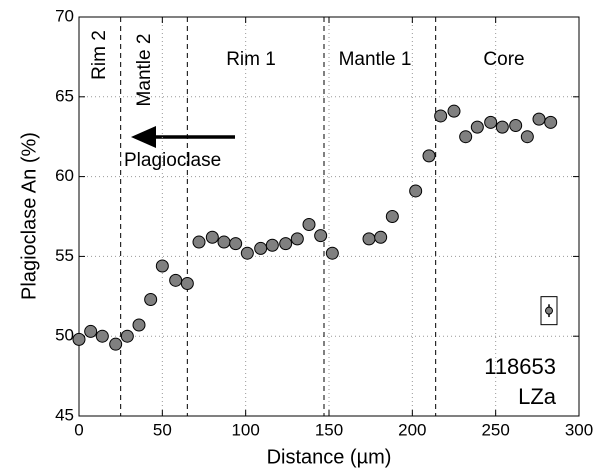 This screenshot has height=474, width=611. I want to click on y-tick-label: 65, so click(64, 95).